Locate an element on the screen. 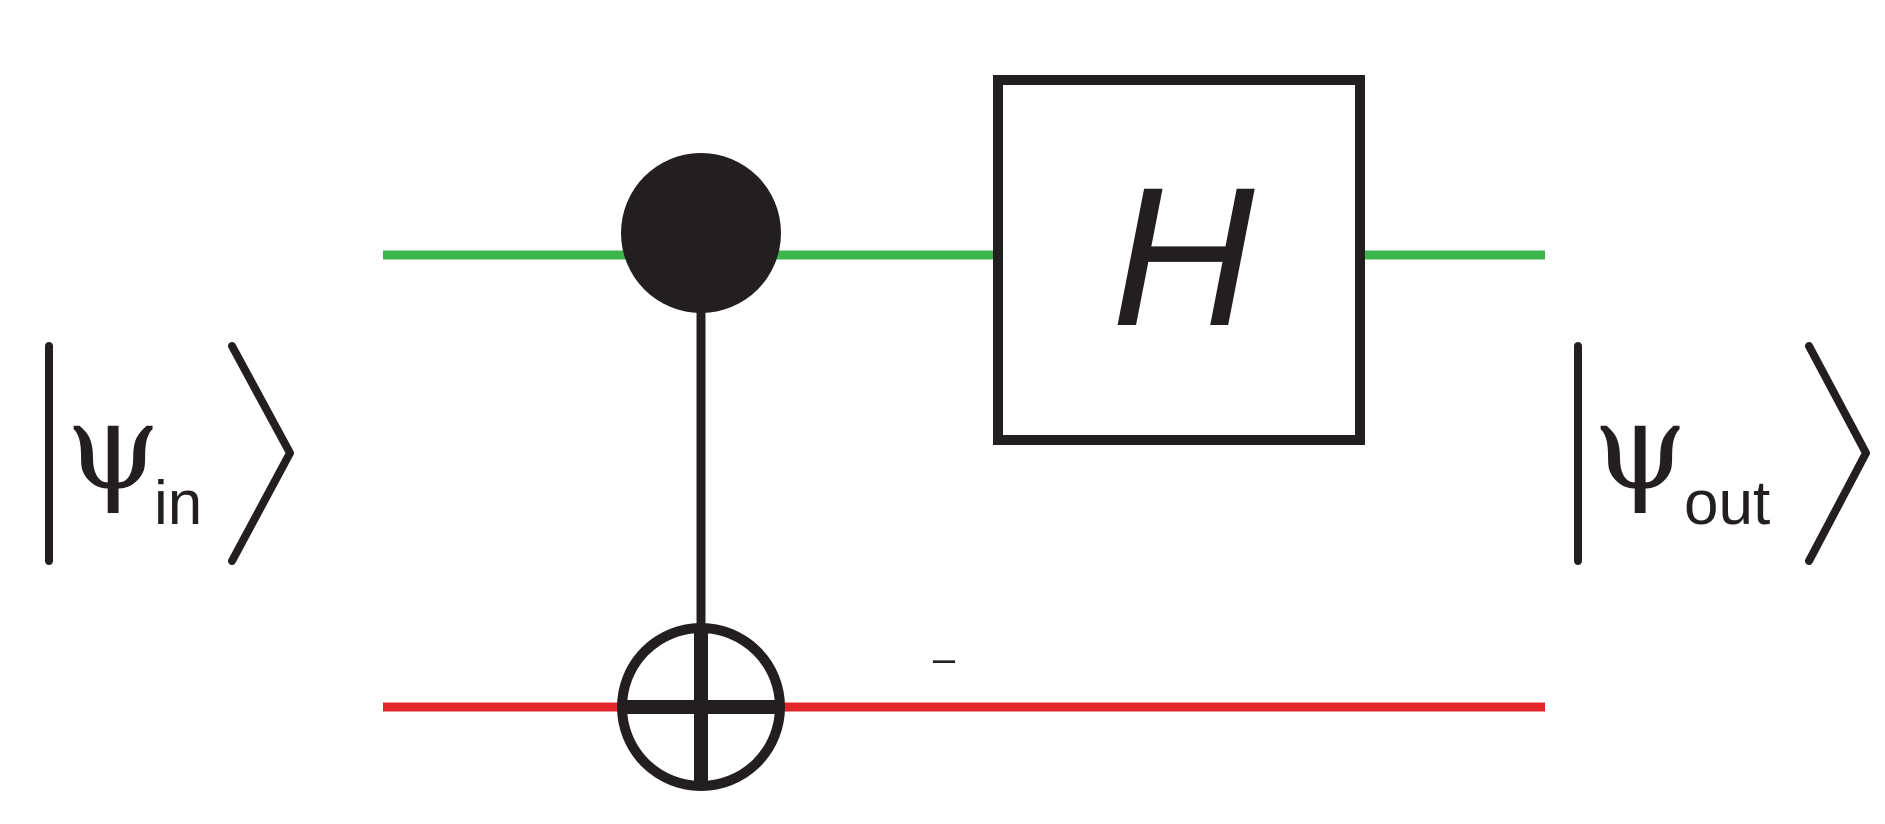 This screenshot has height=824, width=1885. input-ket-symbol: ψ is located at coordinates (113, 447).